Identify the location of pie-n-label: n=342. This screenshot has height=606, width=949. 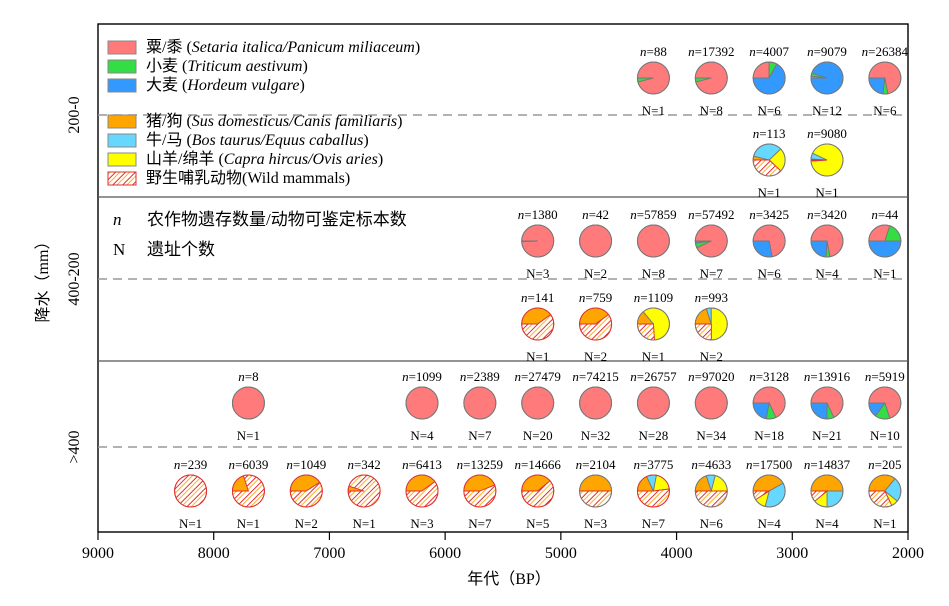
(363, 464).